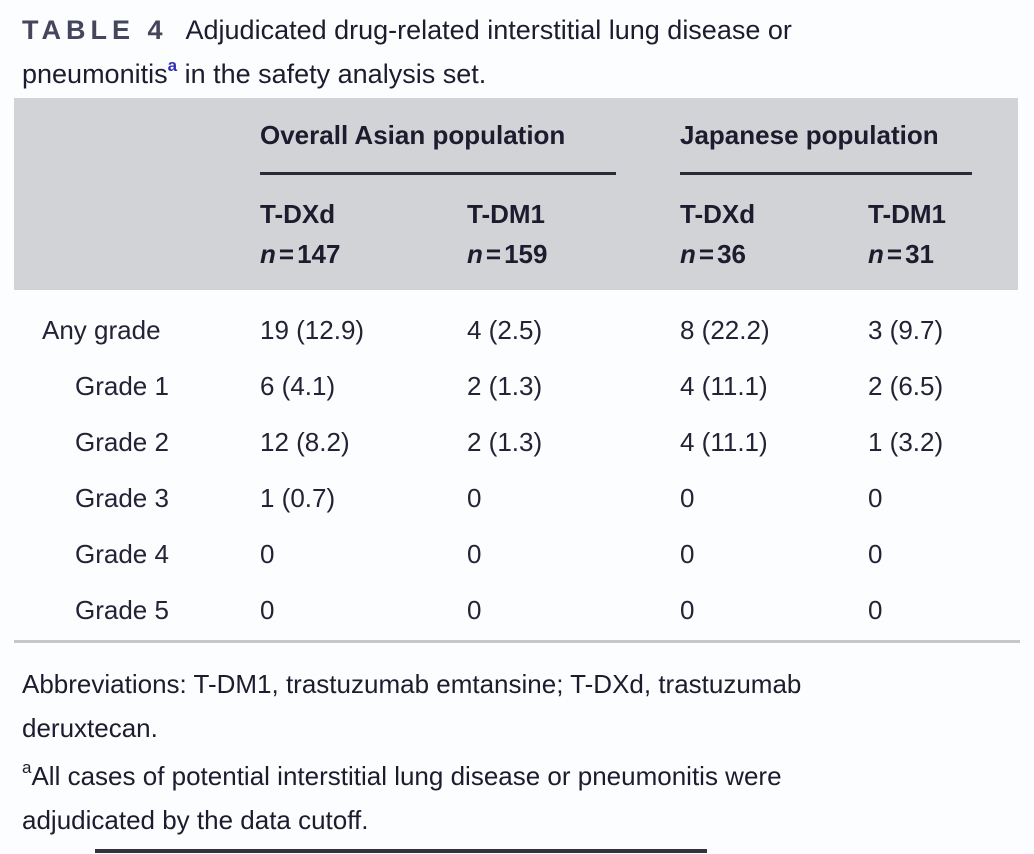 The height and width of the screenshot is (854, 1034). What do you see at coordinates (717, 234) in the screenshot?
I see `column-header-tdxd-japanese: T-DXd n = 36` at bounding box center [717, 234].